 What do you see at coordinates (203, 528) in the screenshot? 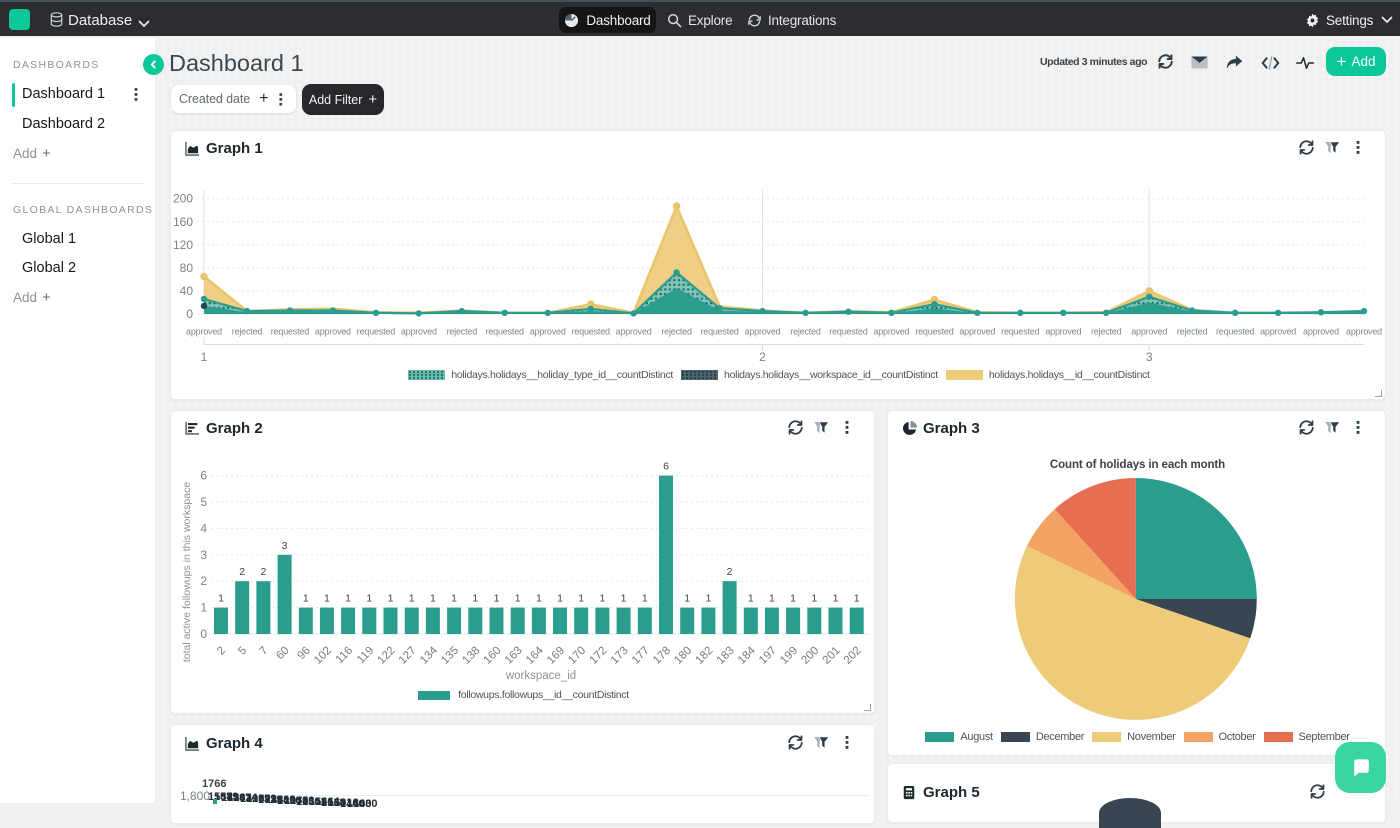
I see `svg-text: 4` at bounding box center [203, 528].